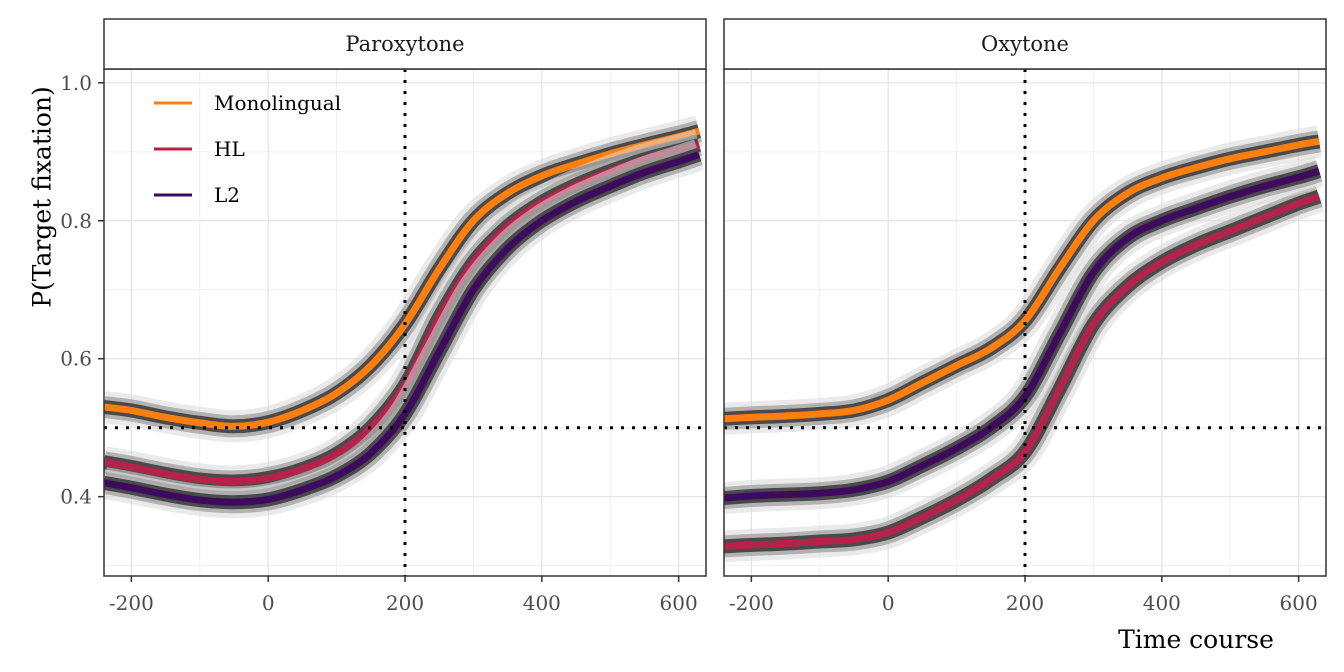 Image resolution: width=1344 pixels, height=672 pixels. What do you see at coordinates (42, 197) in the screenshot?
I see `y-axis-title: P(Target fixation)` at bounding box center [42, 197].